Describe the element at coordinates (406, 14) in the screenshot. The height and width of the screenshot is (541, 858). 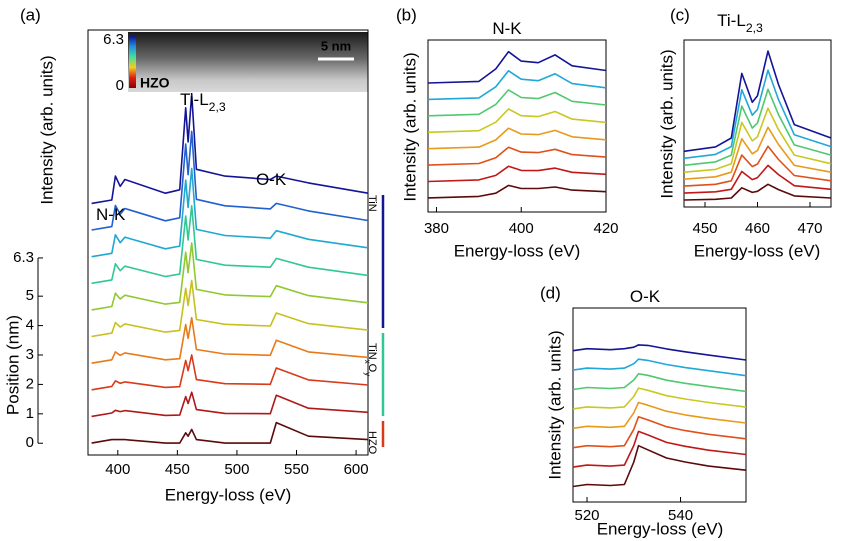
I see `panel-label: (b)` at that location.